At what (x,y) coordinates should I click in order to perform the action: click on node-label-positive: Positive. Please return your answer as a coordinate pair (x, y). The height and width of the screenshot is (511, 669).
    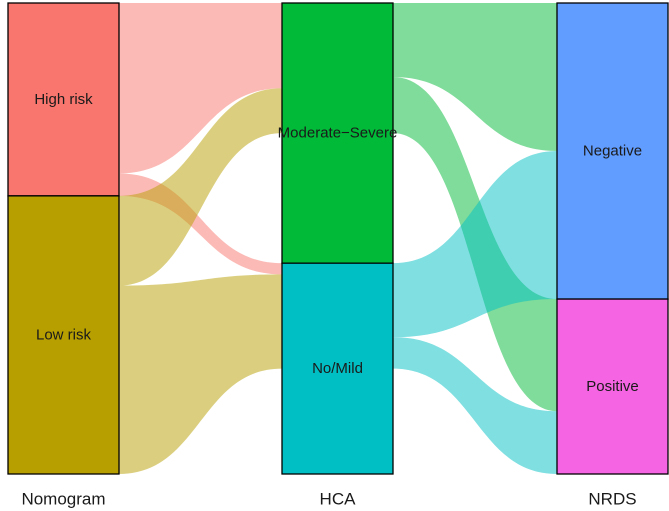
    Looking at the image, I should click on (612, 386).